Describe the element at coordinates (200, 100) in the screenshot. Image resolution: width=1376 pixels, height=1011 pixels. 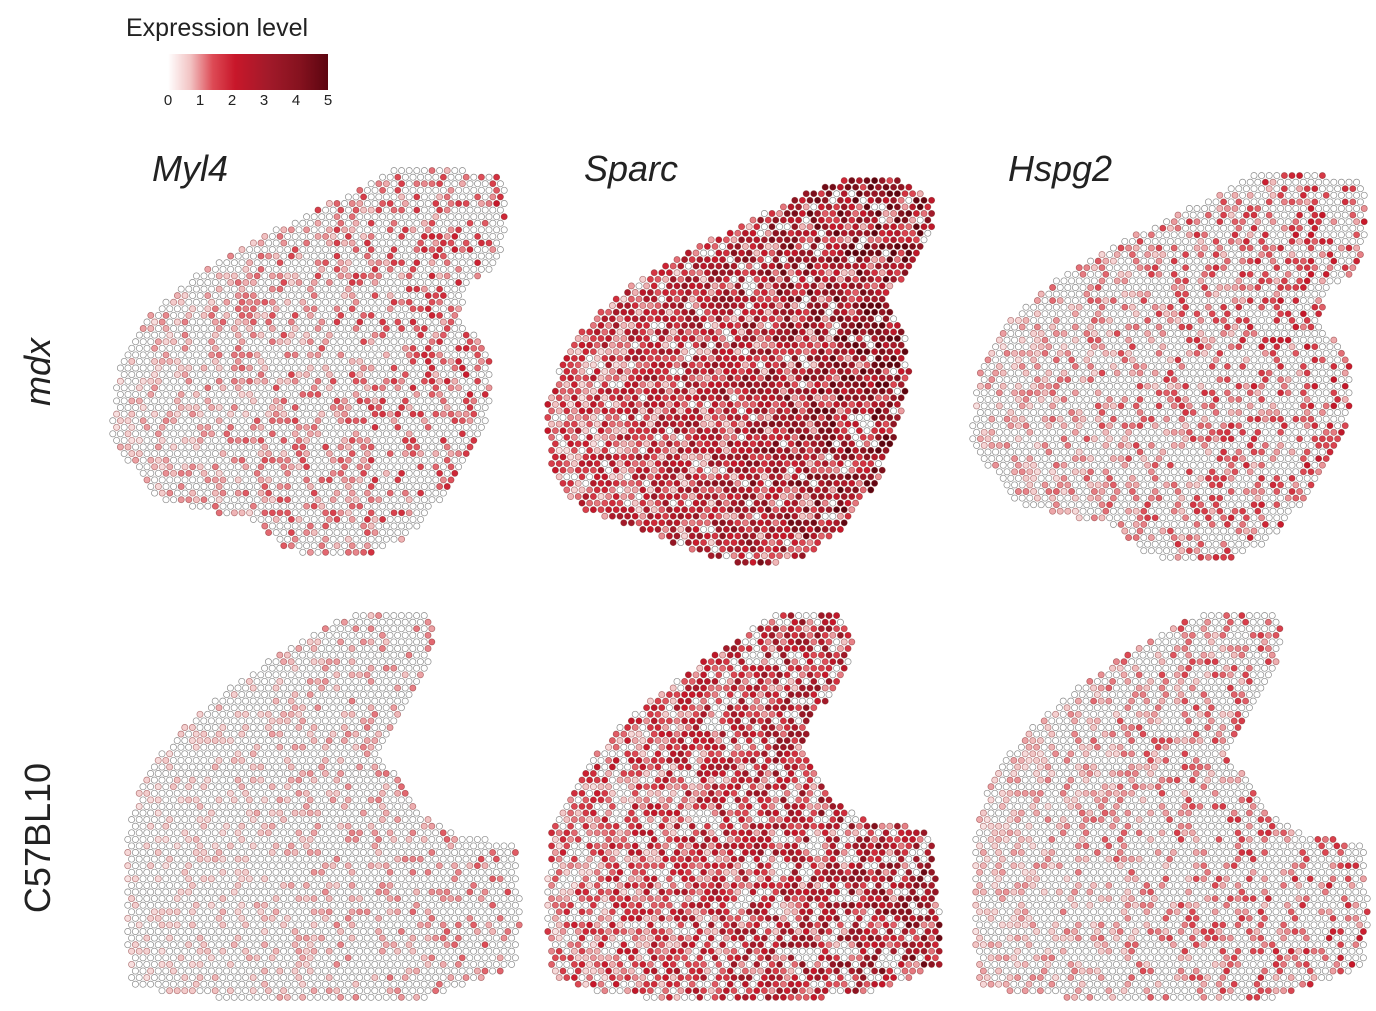
I see `legend-tick-label: 1` at that location.